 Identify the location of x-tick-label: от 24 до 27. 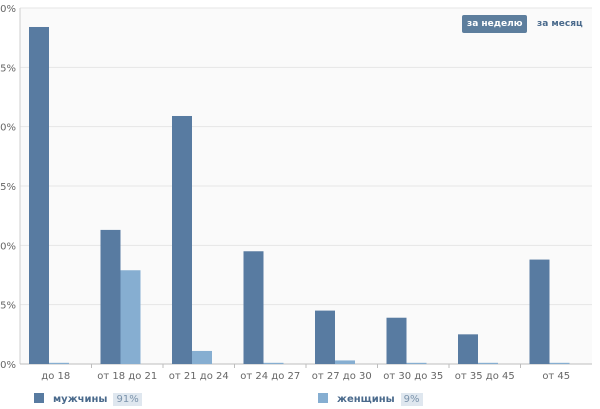
(270, 376).